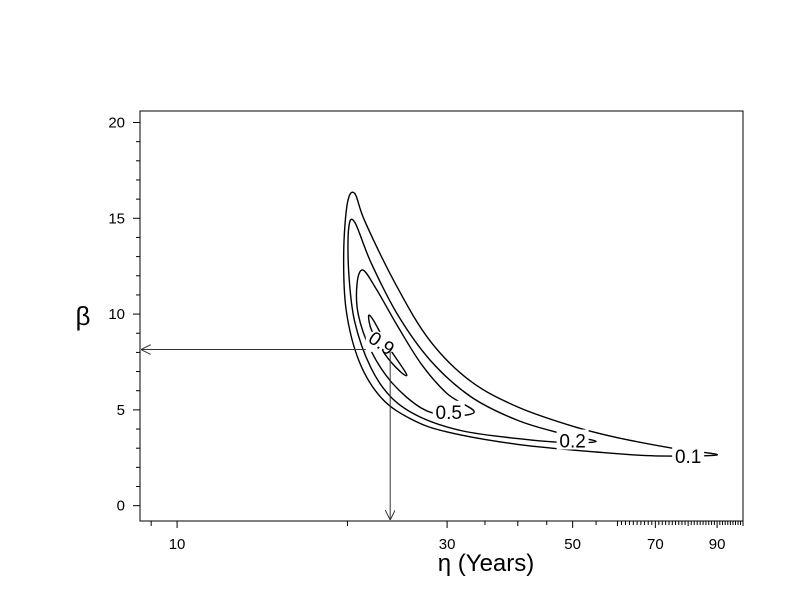  Describe the element at coordinates (83, 316) in the screenshot. I see `y-axis-title: β` at that location.